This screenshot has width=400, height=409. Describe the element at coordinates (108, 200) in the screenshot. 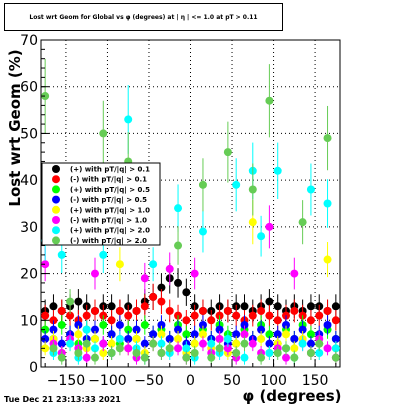

I see `legend-label: (-) with pT/|q| > 0.5` at that location.